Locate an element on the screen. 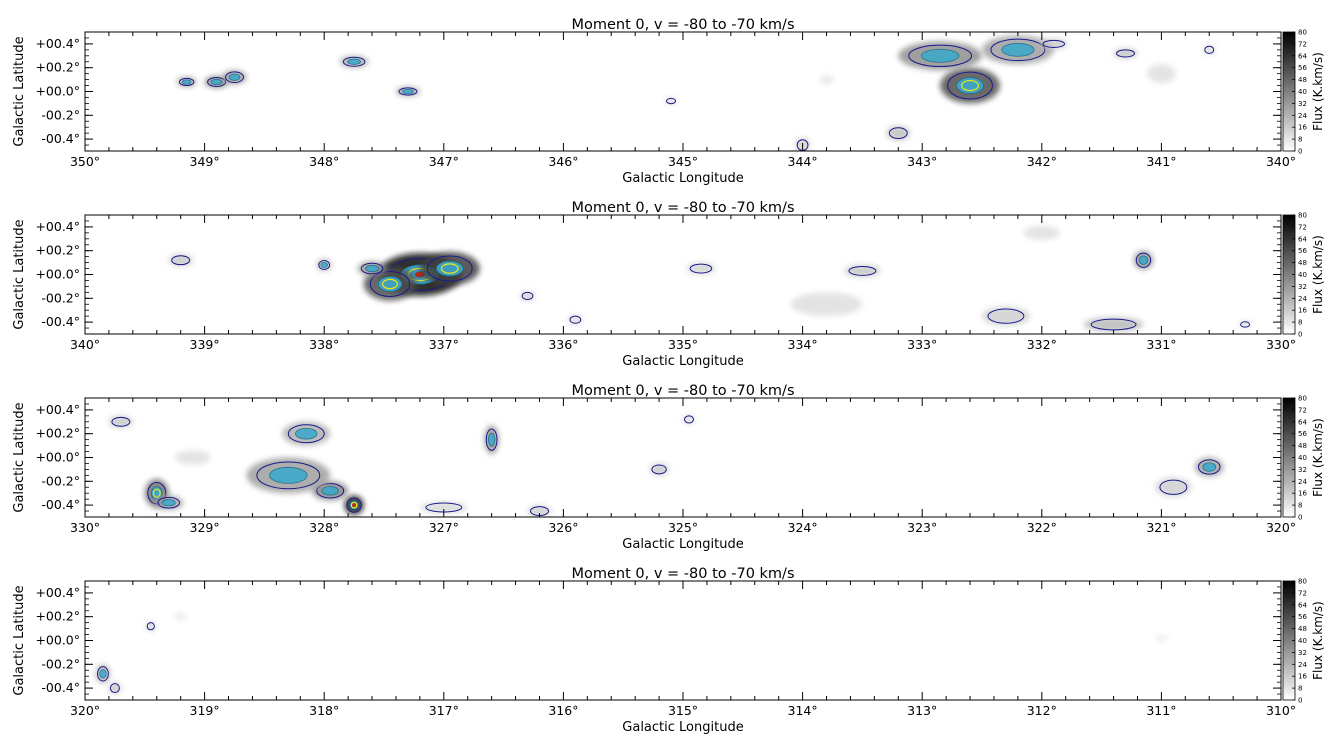 This screenshot has height=736, width=1327. x-tick-label: 350° is located at coordinates (85, 161).